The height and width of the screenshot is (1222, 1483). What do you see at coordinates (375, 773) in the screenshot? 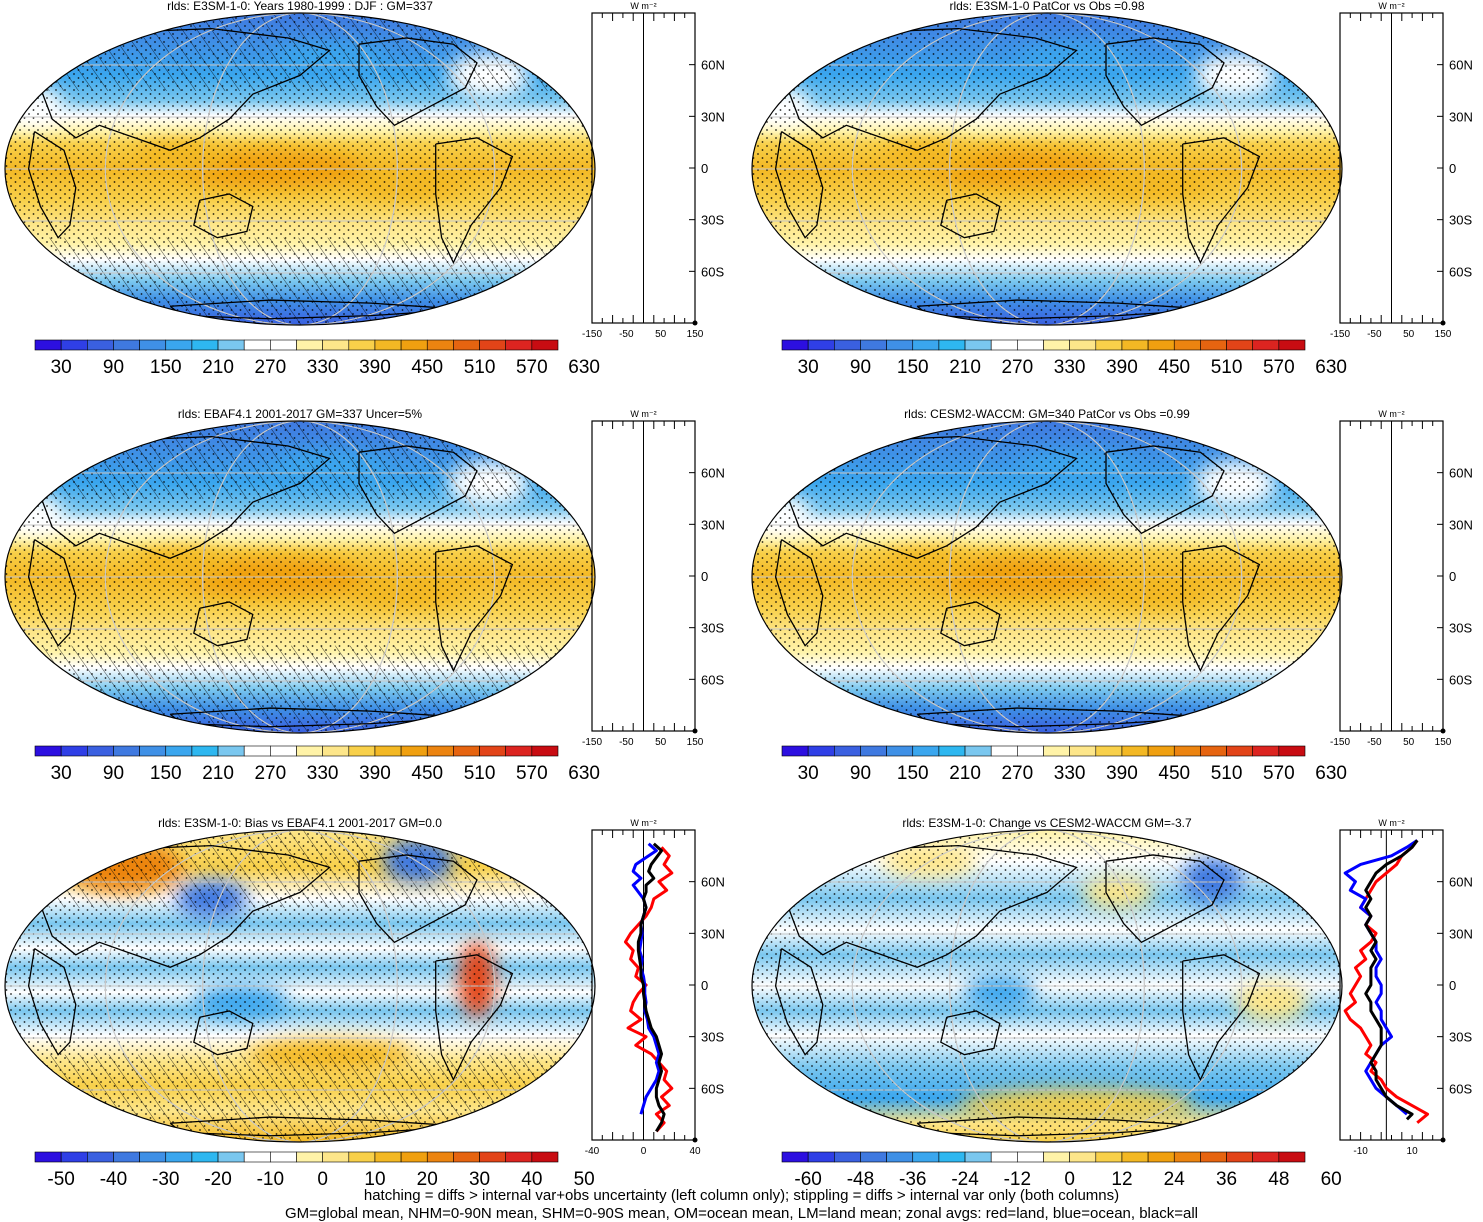
I see `colorbar-label: 390` at bounding box center [375, 773].